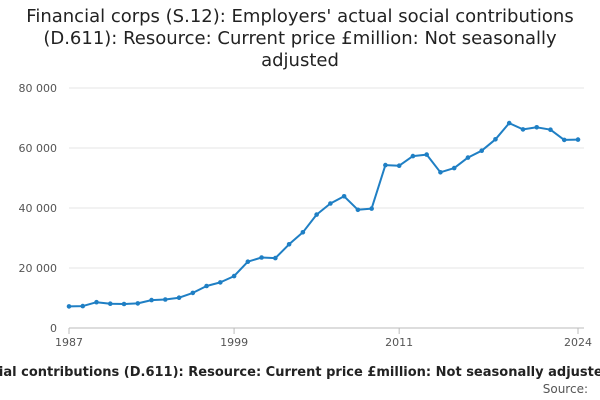 The image size is (600, 400). Describe the element at coordinates (565, 389) in the screenshot. I see `source-label: Source:` at that location.